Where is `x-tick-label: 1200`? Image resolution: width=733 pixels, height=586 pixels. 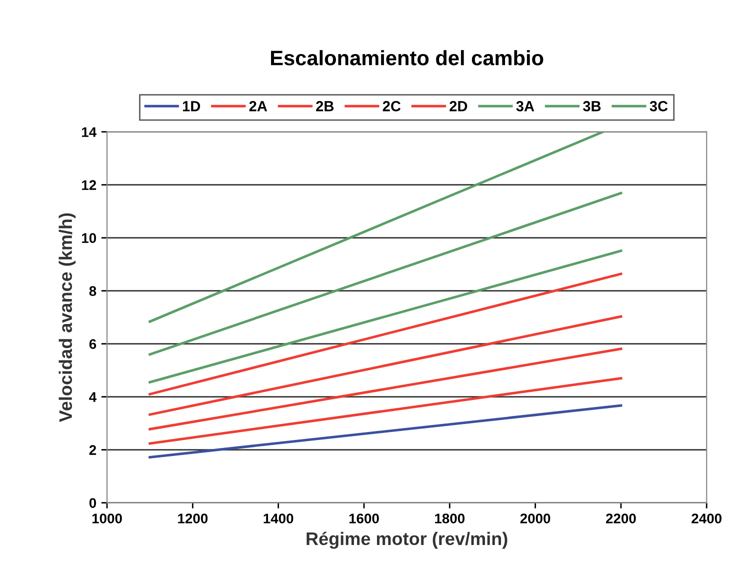
x-tick-label: 1200 is located at coordinates (193, 519).